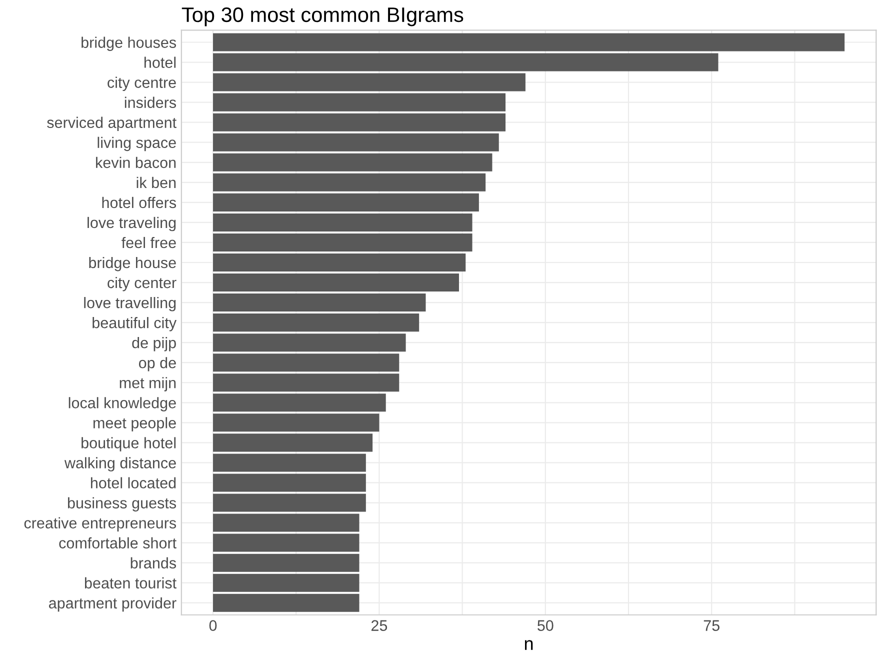 Image resolution: width=885 pixels, height=672 pixels. I want to click on y-tick-label: boutique hotel, so click(129, 444).